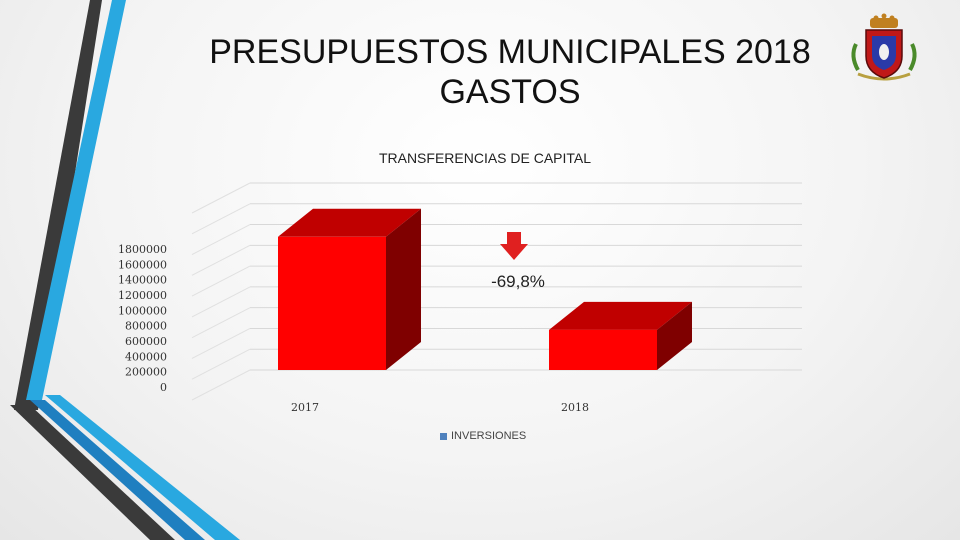 Image resolution: width=960 pixels, height=540 pixels. Describe the element at coordinates (146, 372) in the screenshot. I see `y-tick-label: 200000` at that location.